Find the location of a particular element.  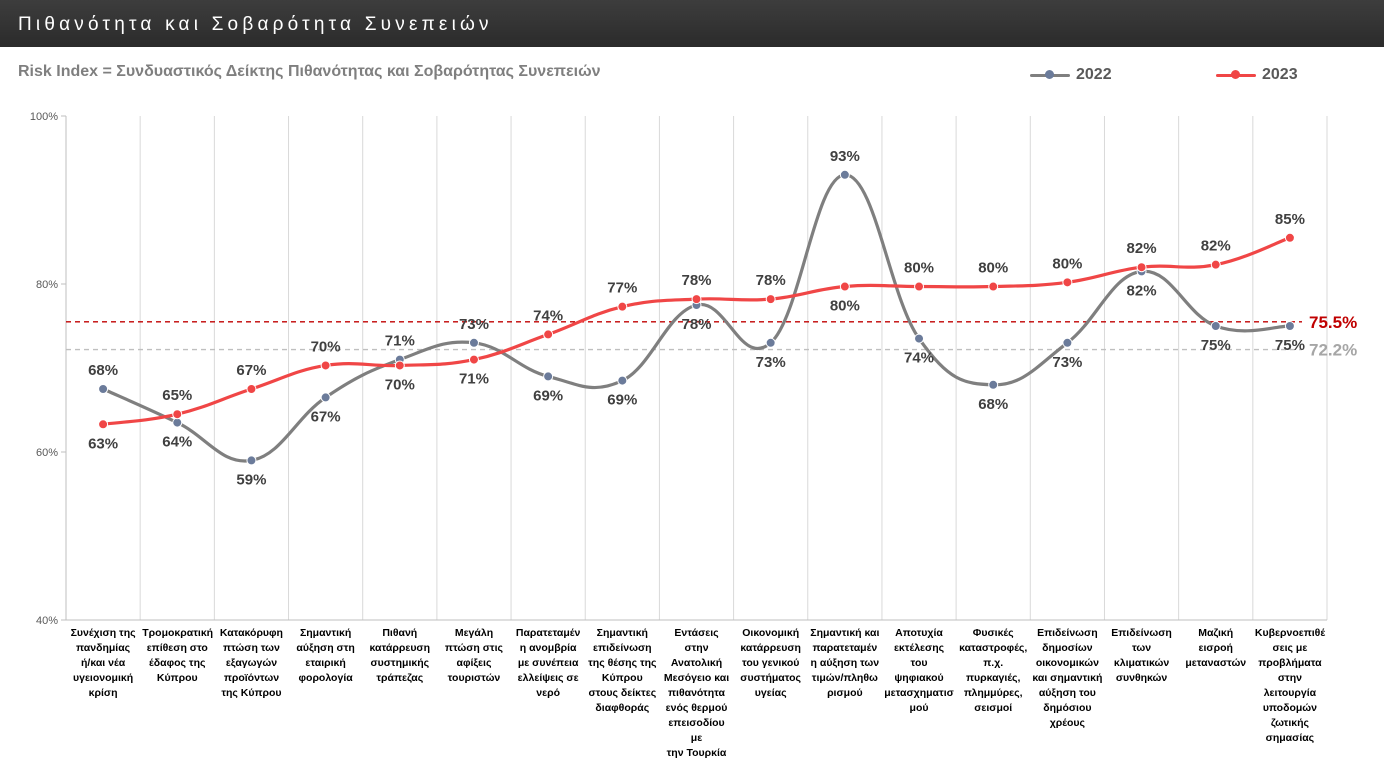

category-label: Μαζική εισροή μεταναστών is located at coordinates (1216, 648).